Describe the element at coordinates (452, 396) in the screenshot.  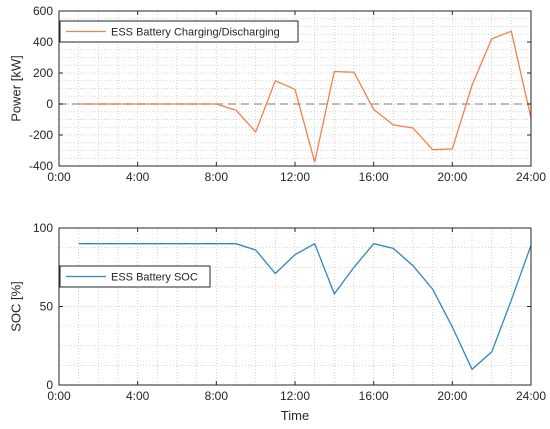
I see `soc-x-tick-label: 20:00` at that location.